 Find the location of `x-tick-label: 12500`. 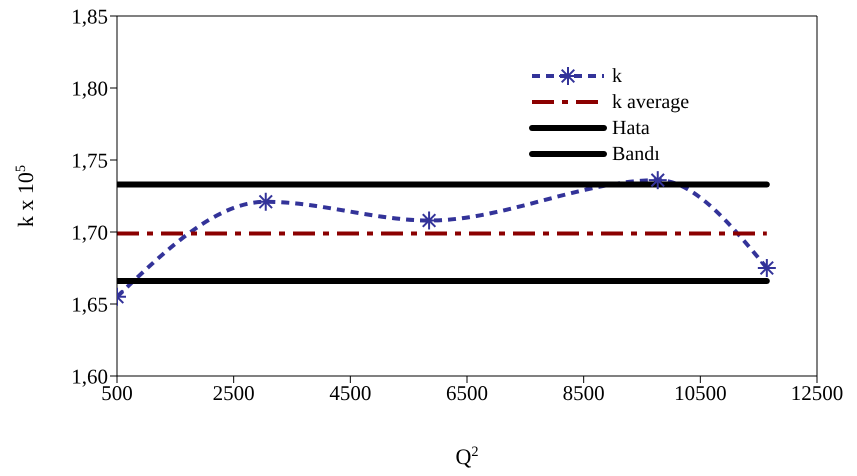

x-tick-label: 12500 is located at coordinates (817, 392).